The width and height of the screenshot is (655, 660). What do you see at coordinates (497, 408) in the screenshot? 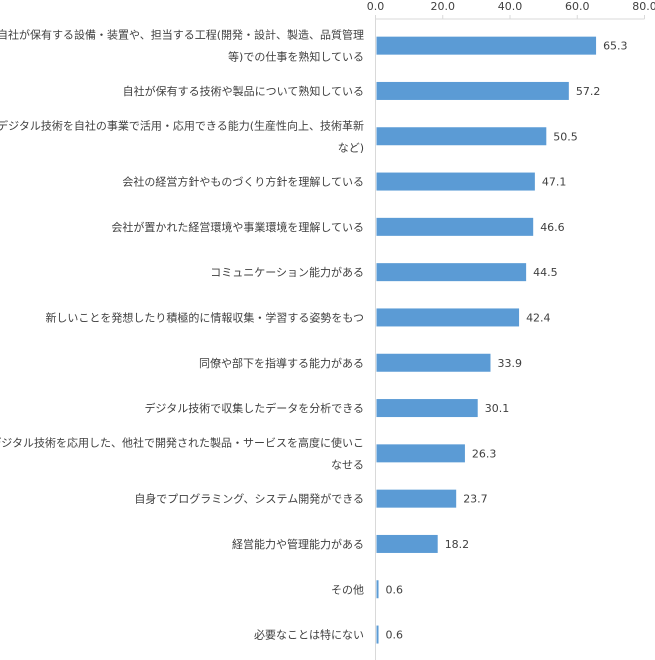
I see `value-label: 30.1` at bounding box center [497, 408].